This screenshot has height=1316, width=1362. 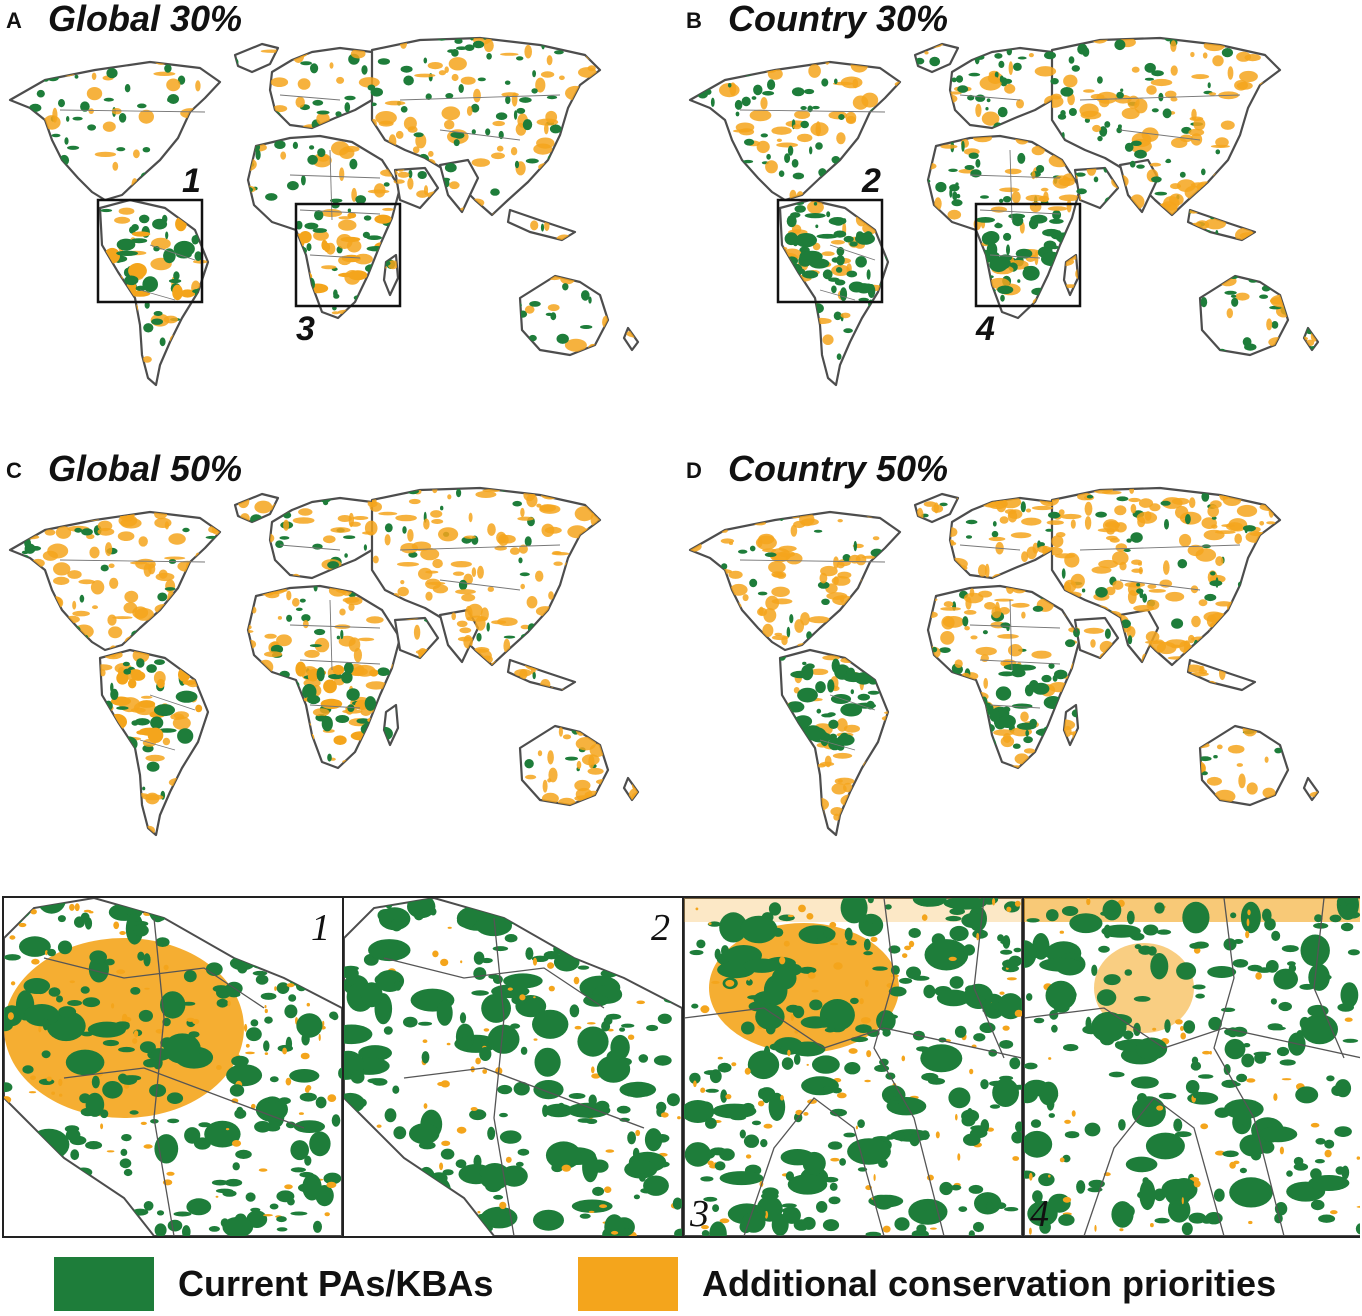 What do you see at coordinates (694, 20) in the screenshot?
I see `panel-letter: B` at bounding box center [694, 20].